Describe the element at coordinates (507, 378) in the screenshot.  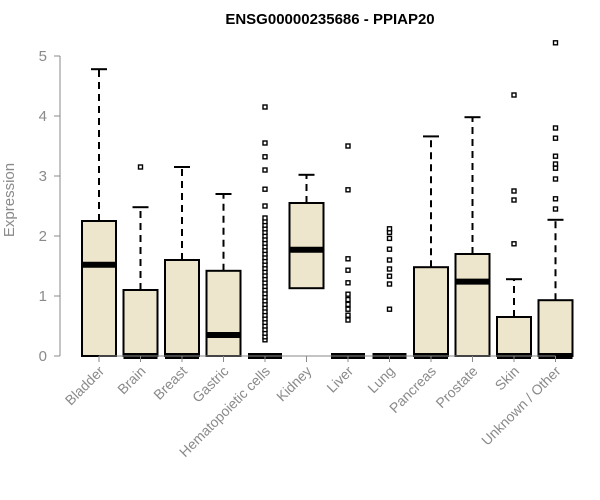
I see `x-tick-label: Skin` at that location.